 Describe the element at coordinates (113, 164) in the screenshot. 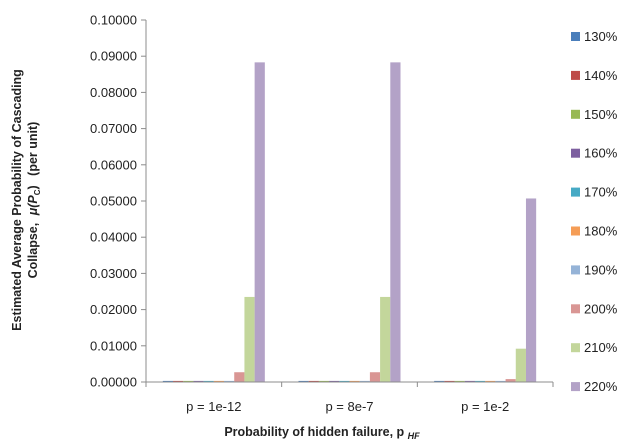

I see `y-tick-label: 0.06000` at that location.